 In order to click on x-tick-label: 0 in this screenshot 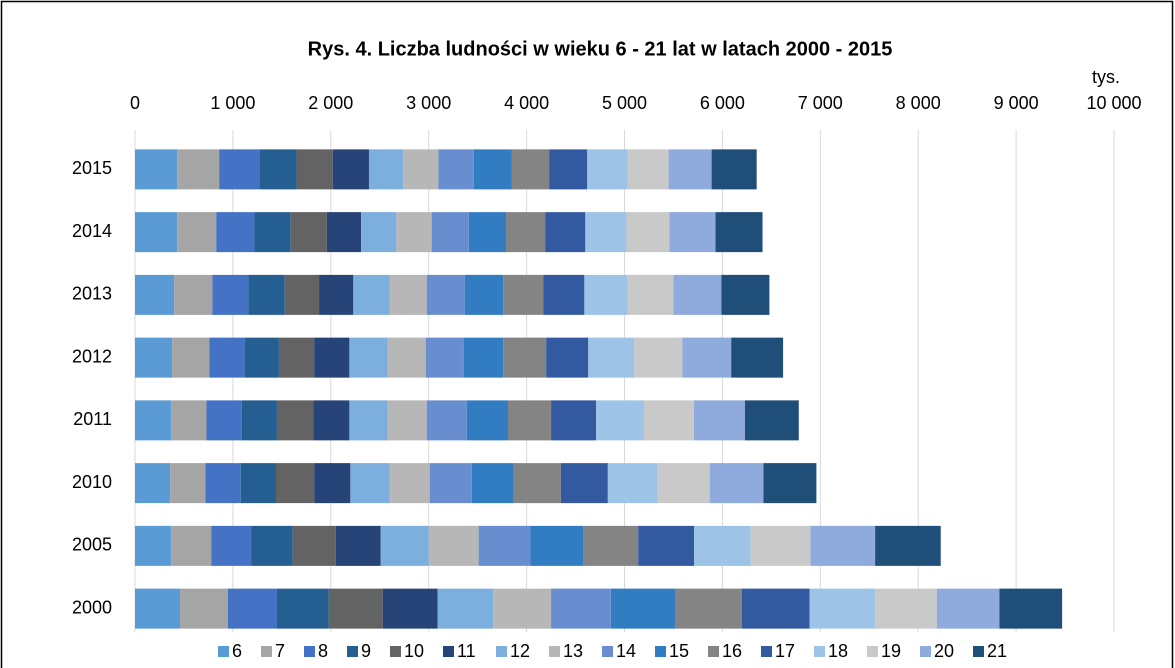, I will do `click(135, 103)`.